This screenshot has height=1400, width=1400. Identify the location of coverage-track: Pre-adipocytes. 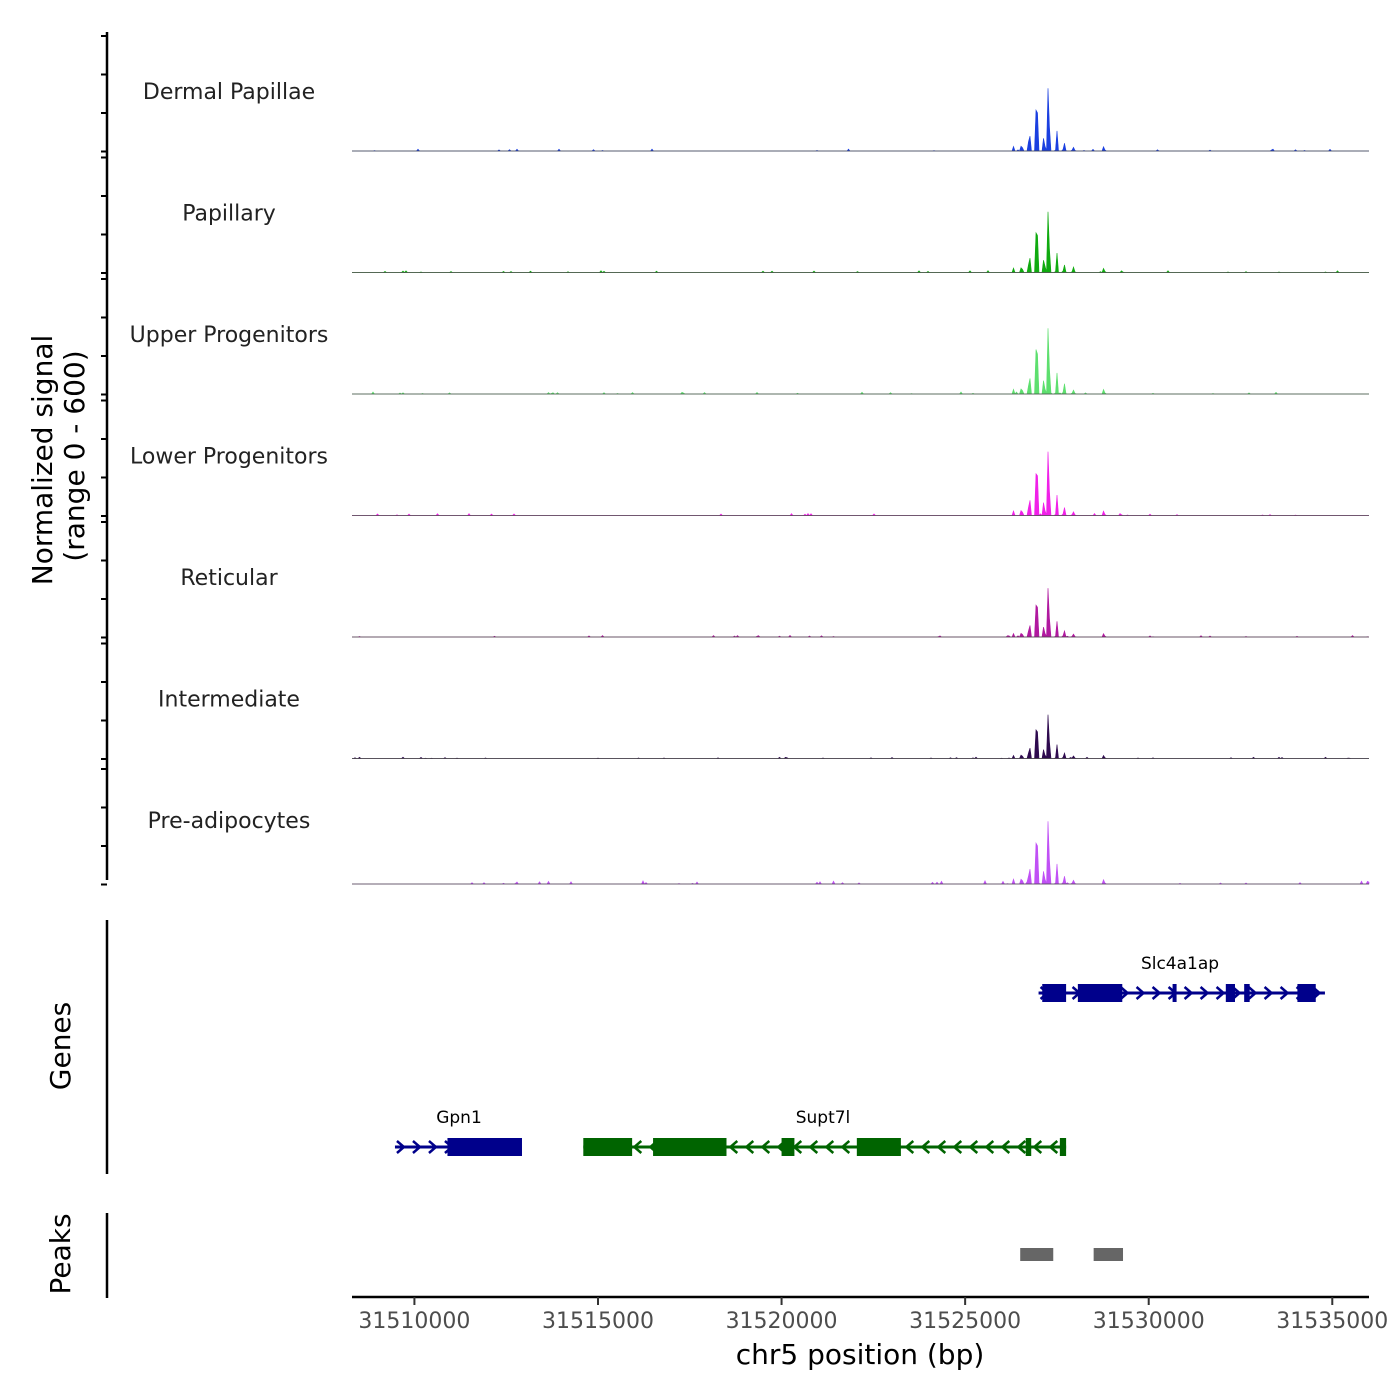
(759, 847).